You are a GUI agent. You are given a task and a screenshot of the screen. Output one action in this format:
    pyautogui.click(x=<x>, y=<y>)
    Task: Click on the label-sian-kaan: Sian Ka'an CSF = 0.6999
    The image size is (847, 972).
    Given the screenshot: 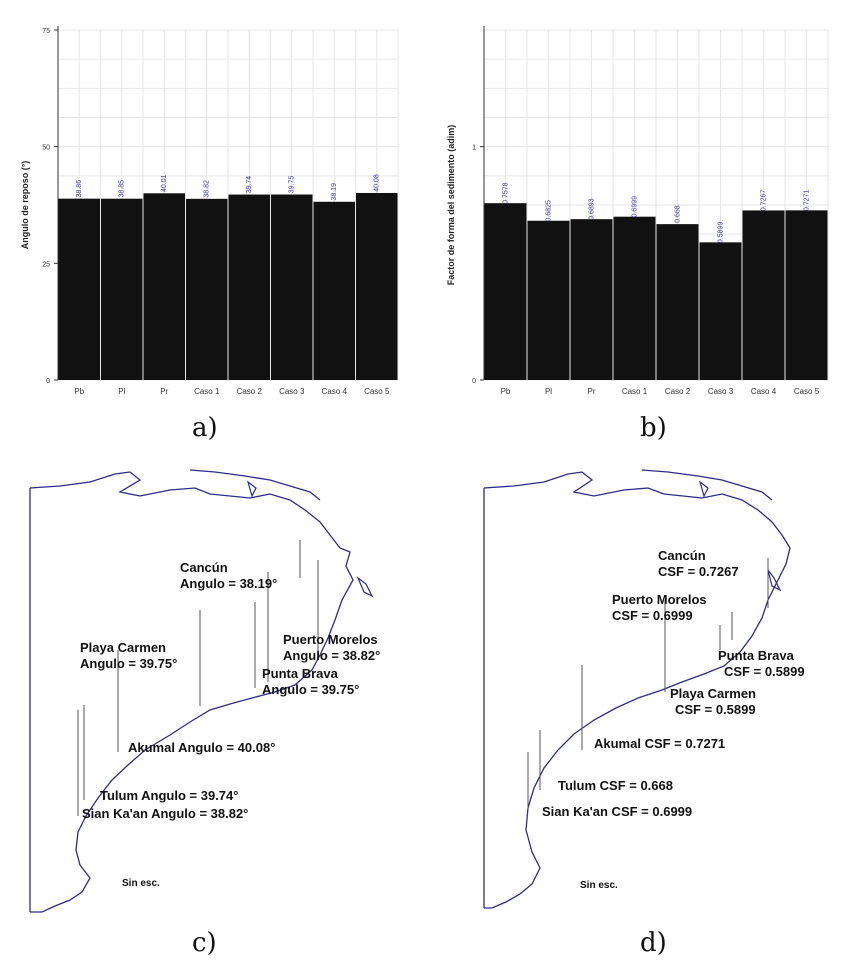 What is the action you would take?
    pyautogui.click(x=617, y=811)
    